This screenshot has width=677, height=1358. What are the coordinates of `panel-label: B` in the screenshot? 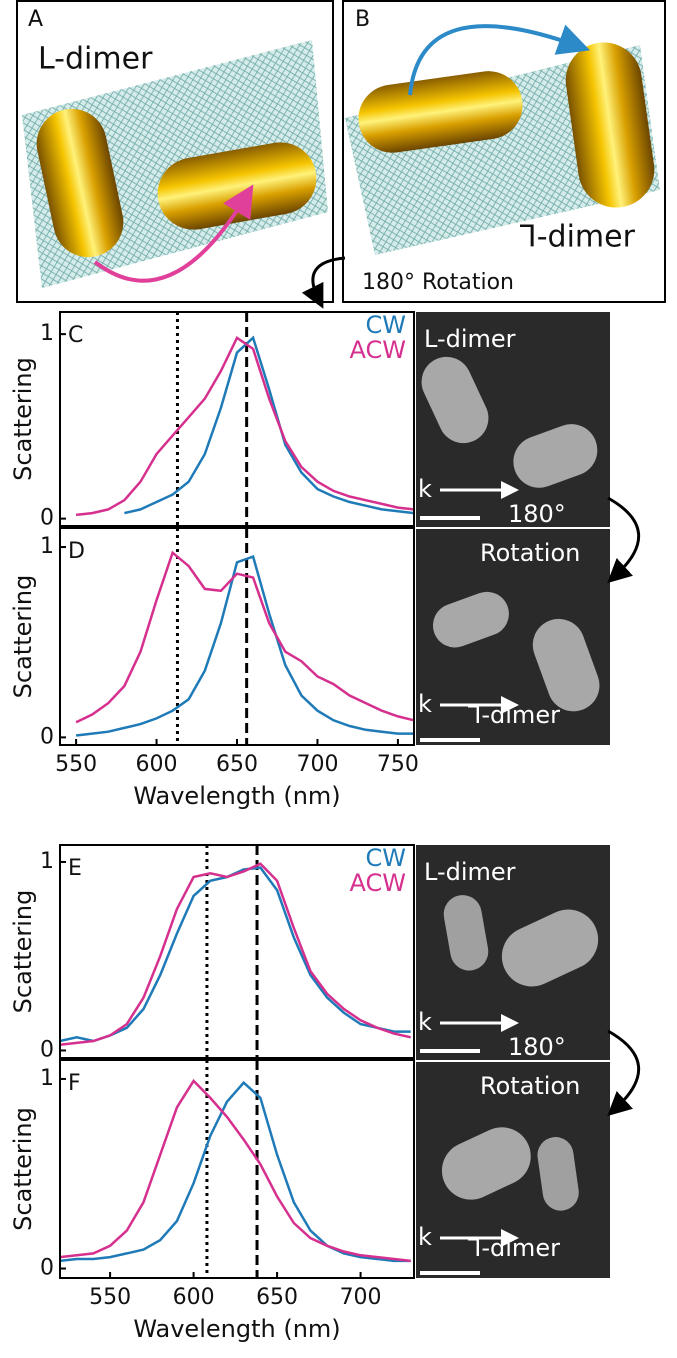 It's located at (362, 19).